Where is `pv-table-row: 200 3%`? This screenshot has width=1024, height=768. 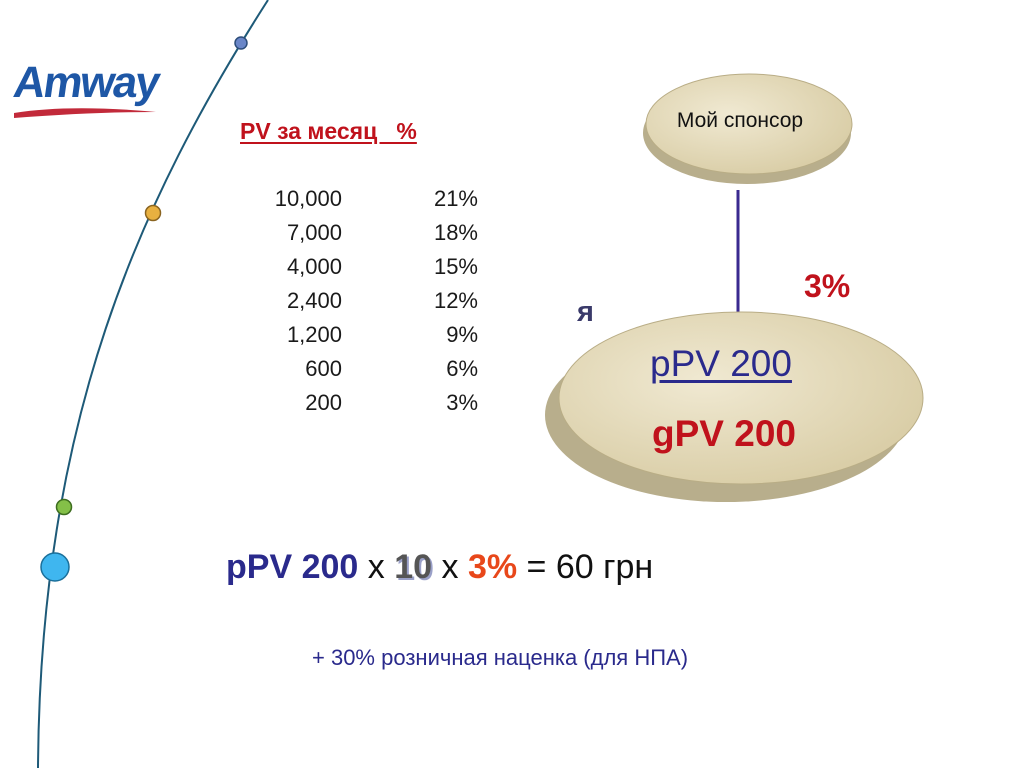 pv-table-row: 200 3% is located at coordinates (357, 407).